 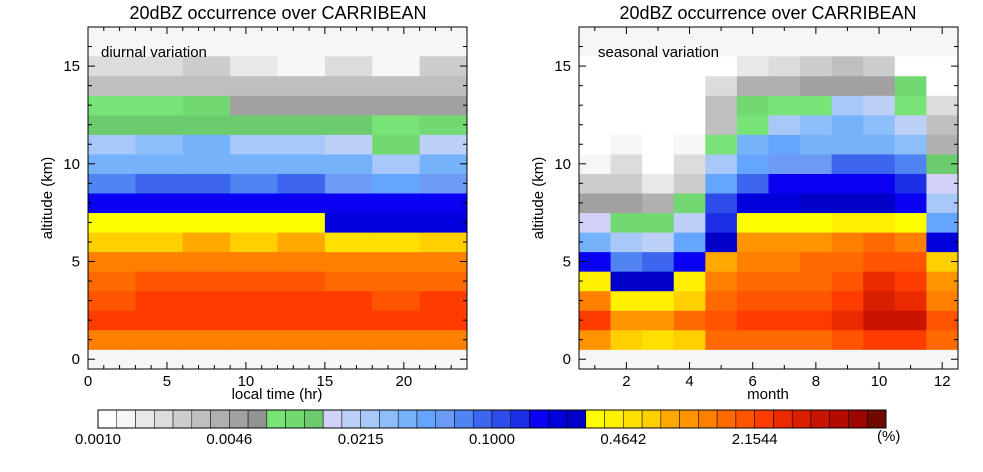 I want to click on y-tick-label: 10, so click(x=71, y=164).